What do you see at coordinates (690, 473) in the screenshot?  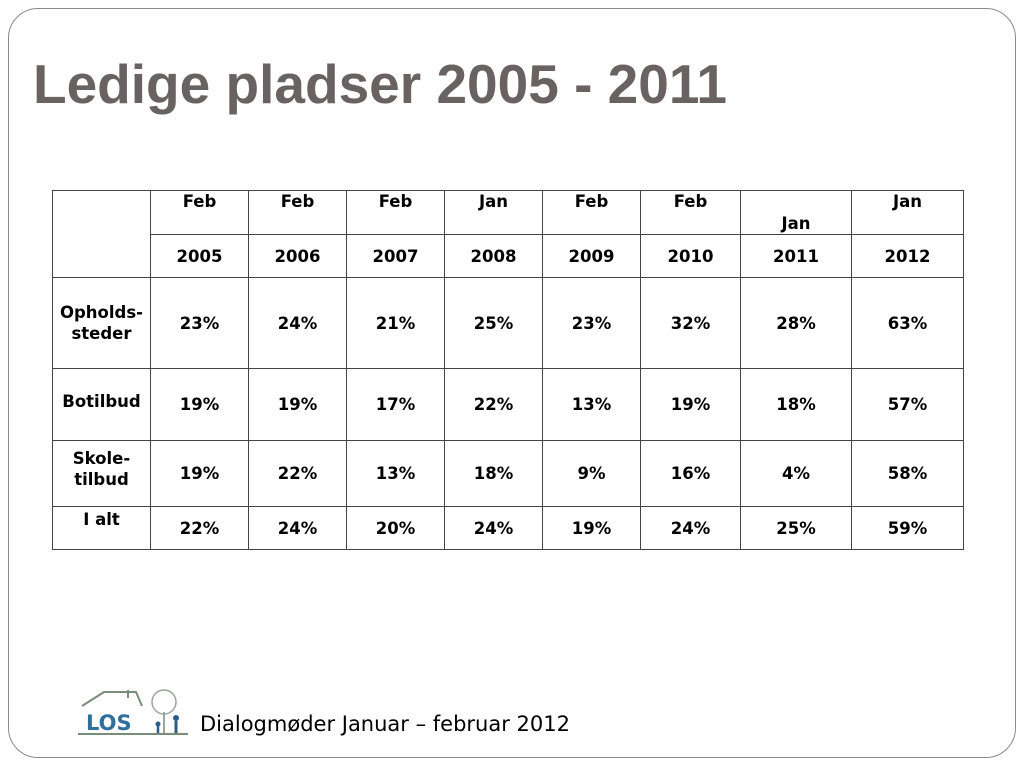 I see `value-cell: 16%` at bounding box center [690, 473].